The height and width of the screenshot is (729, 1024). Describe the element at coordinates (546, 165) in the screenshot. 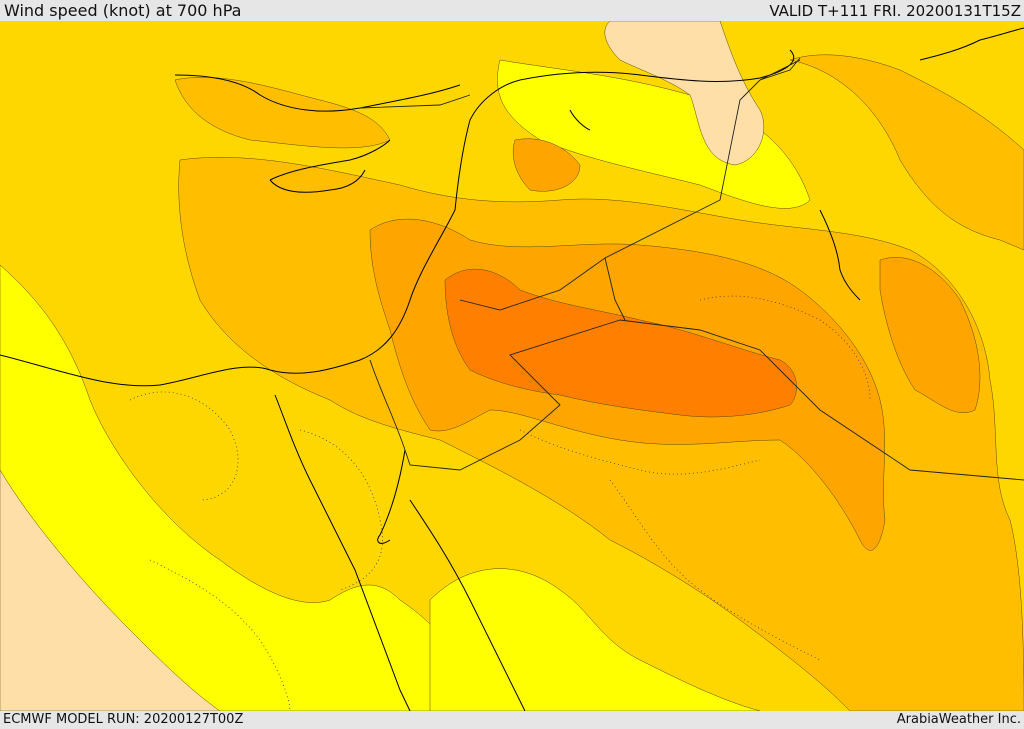

I see `field-higher-north` at that location.